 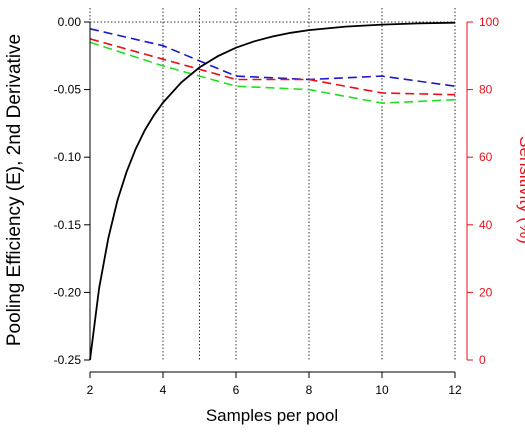 I want to click on y-tick-label-right: 20, so click(x=486, y=292).